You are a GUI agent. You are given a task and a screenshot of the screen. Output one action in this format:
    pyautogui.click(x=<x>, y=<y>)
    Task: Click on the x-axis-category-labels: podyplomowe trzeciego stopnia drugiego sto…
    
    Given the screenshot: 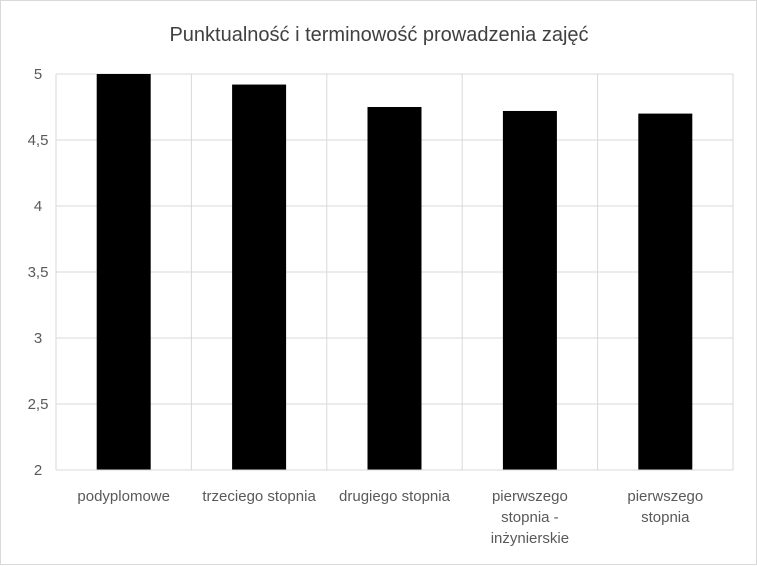 What is the action you would take?
    pyautogui.click(x=390, y=517)
    